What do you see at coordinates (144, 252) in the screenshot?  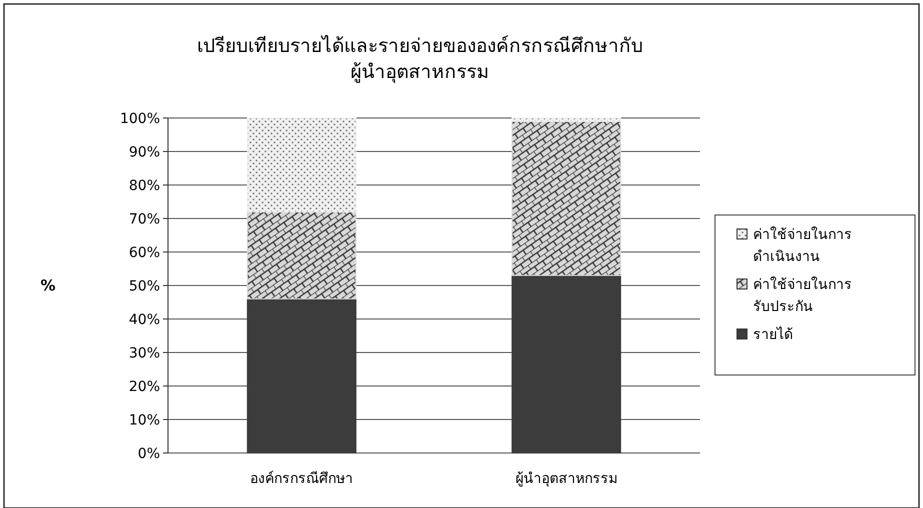 I see `y-tick-label: 60%` at bounding box center [144, 252].